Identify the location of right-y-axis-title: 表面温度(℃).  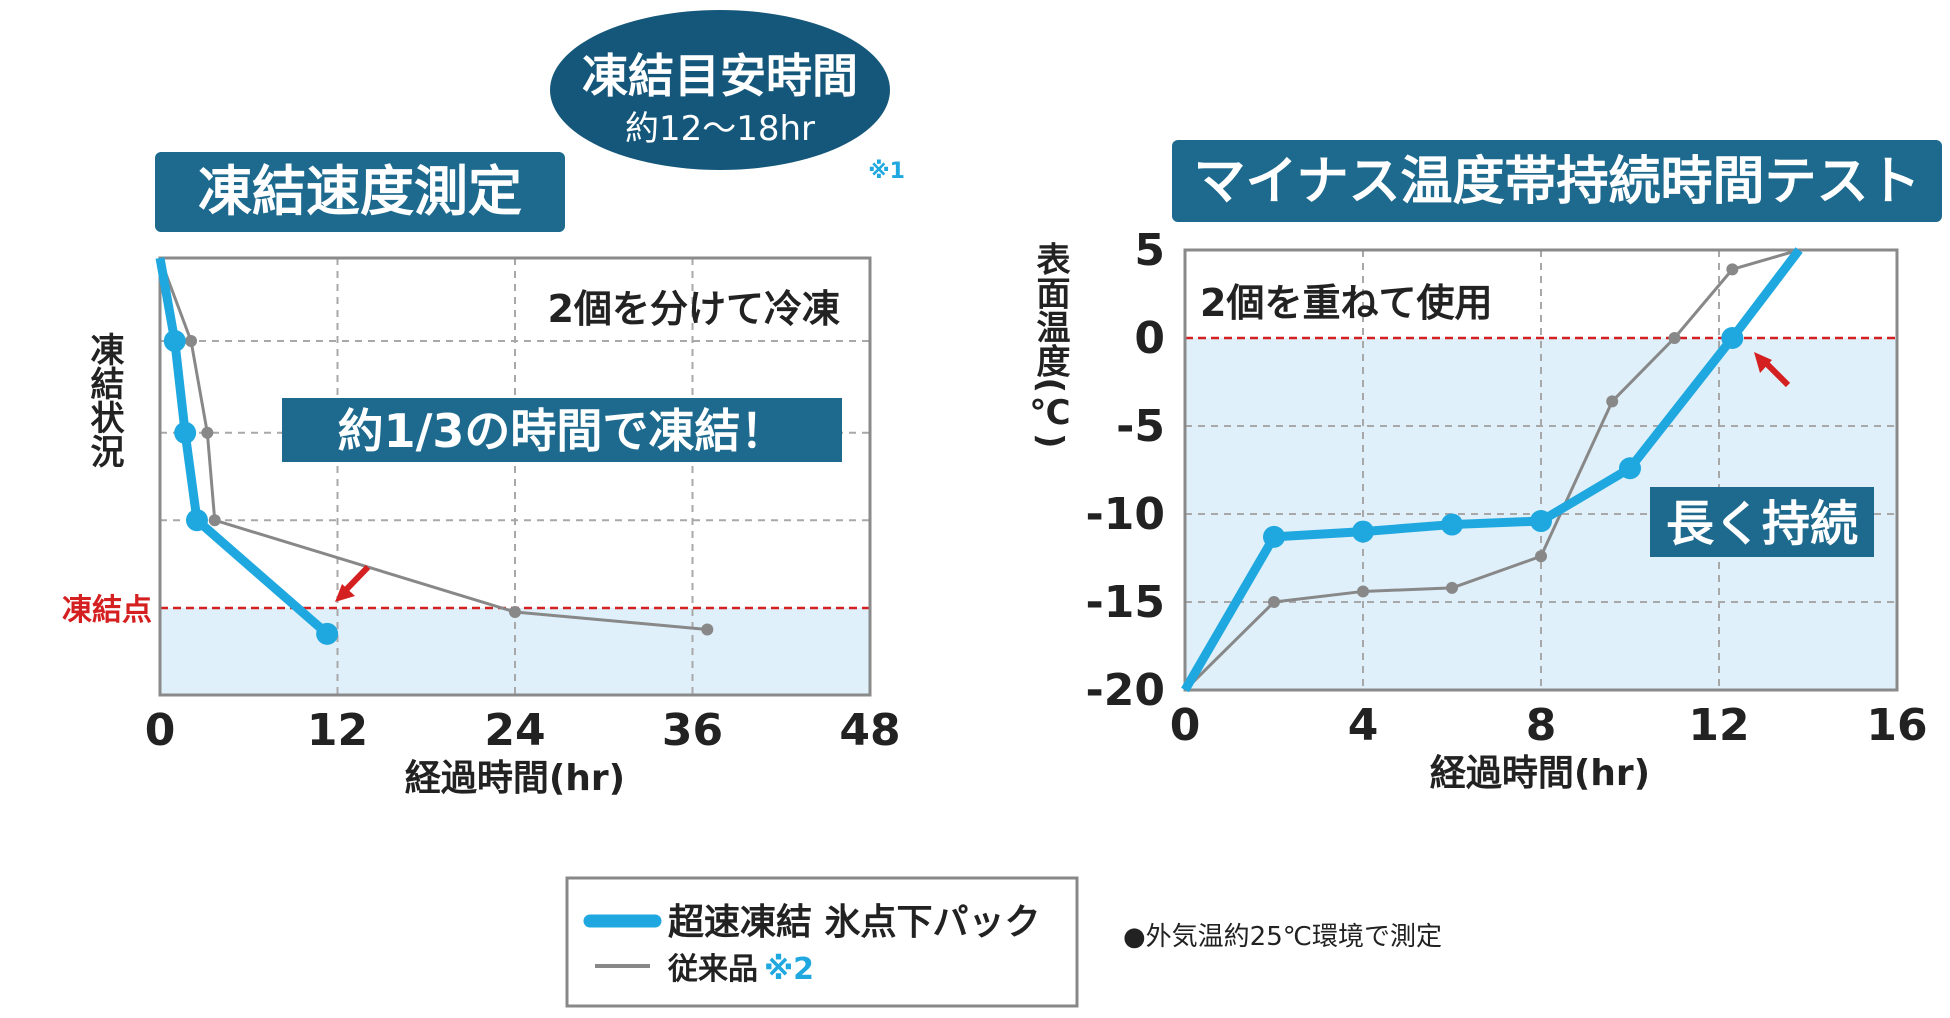
(1050, 344).